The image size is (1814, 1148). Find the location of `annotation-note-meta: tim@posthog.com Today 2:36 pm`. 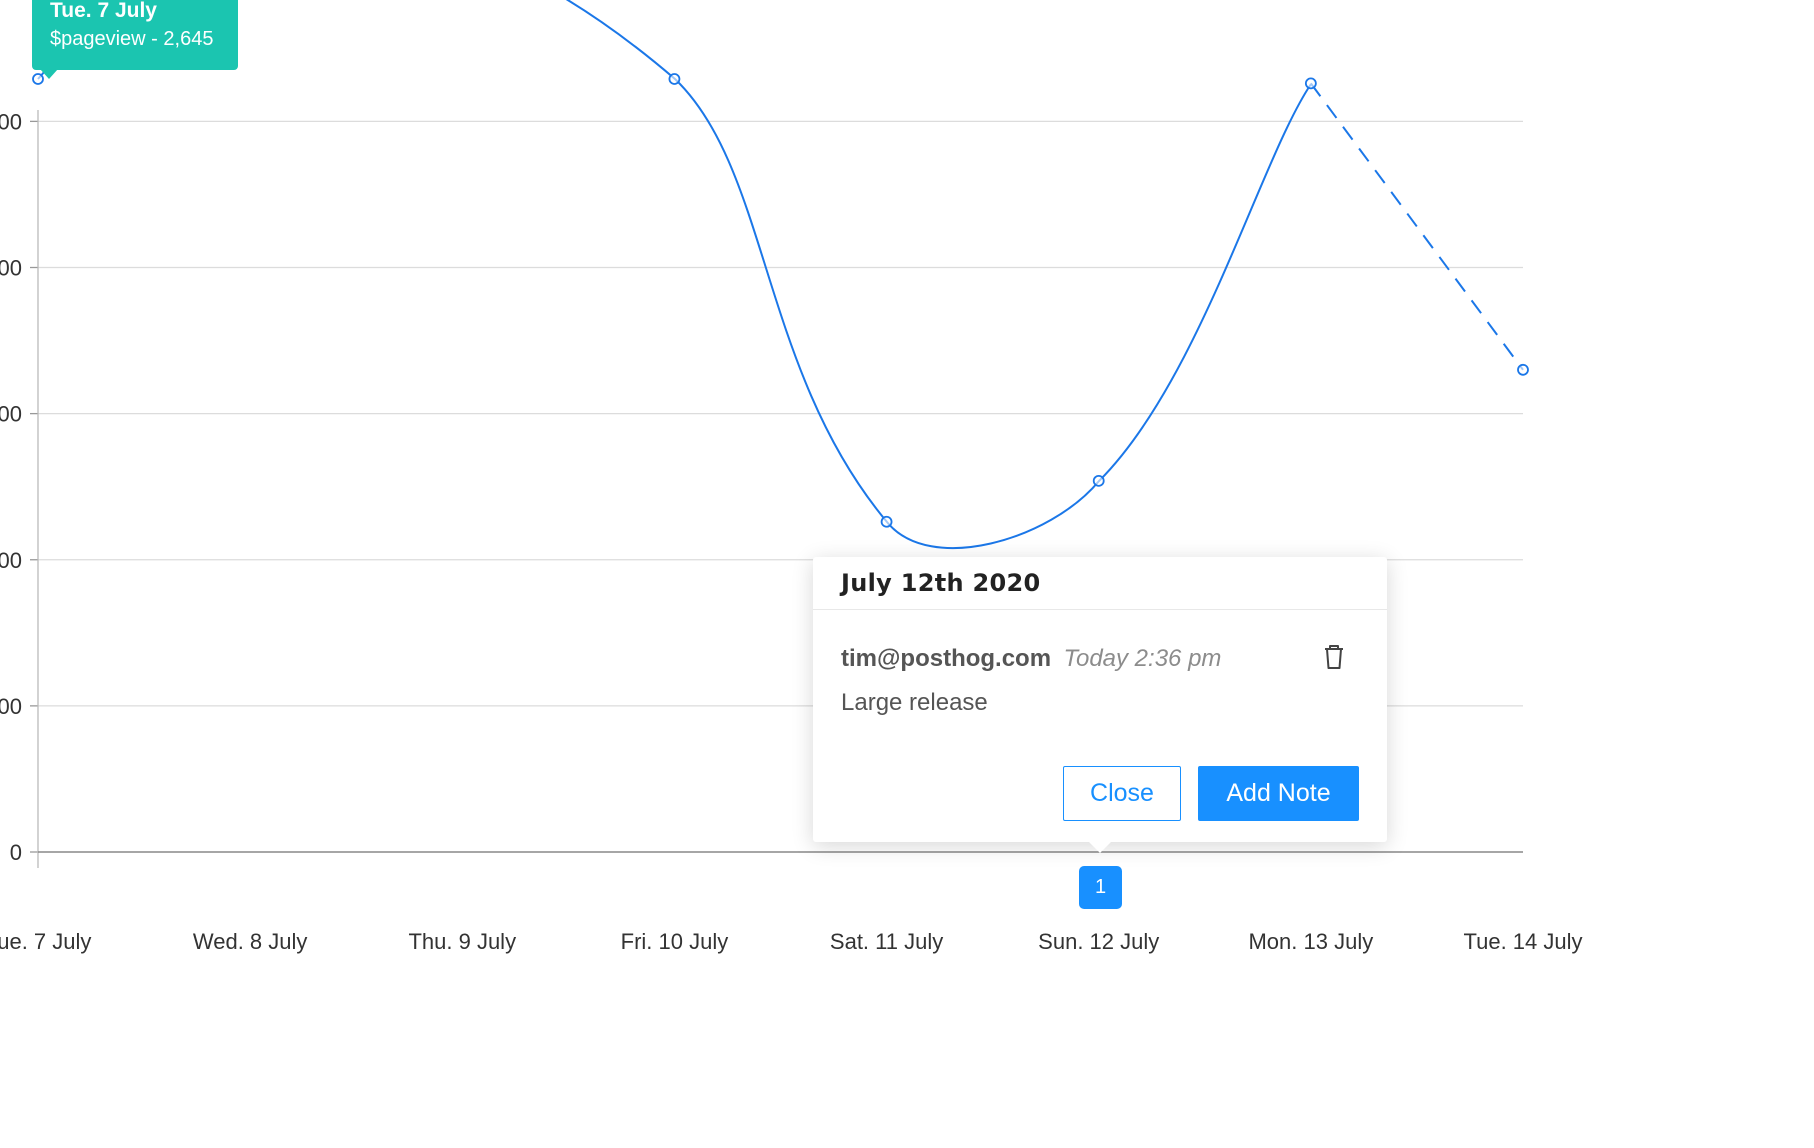

annotation-note-meta: tim@posthog.com Today 2:36 pm is located at coordinates (1100, 660).